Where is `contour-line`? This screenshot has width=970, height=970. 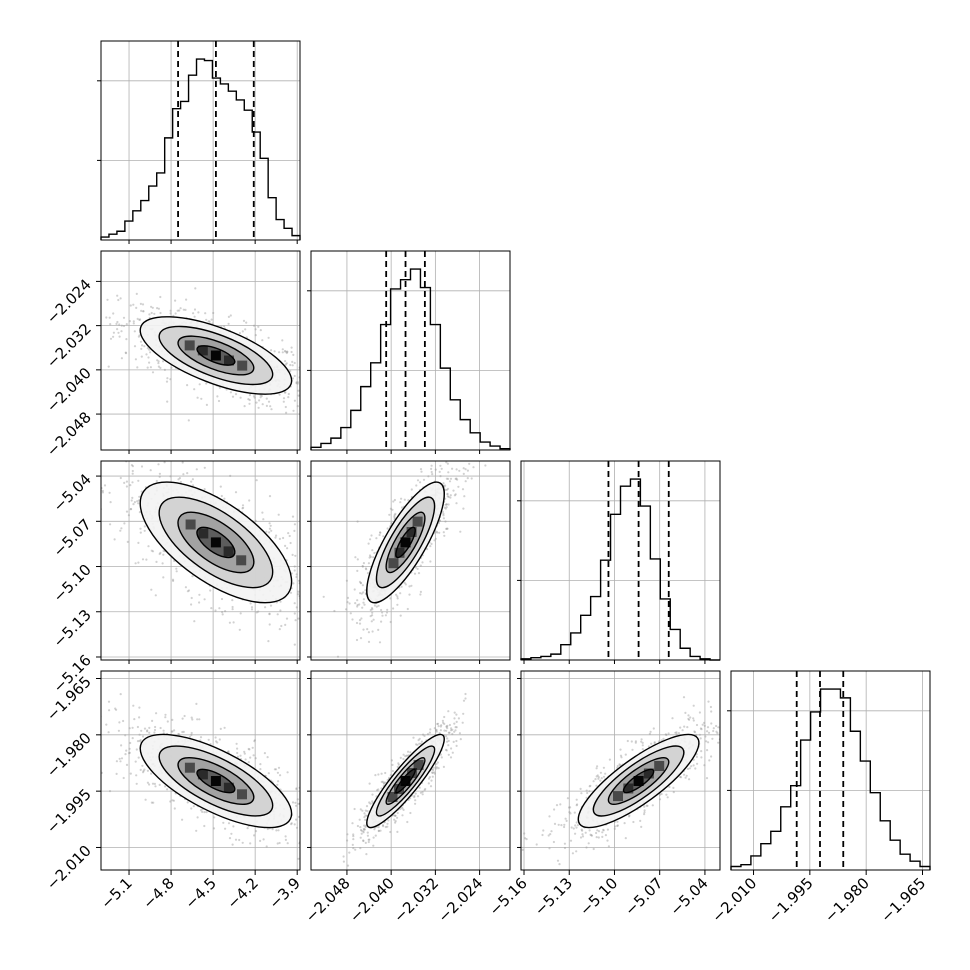
contour-line is located at coordinates (216, 355).